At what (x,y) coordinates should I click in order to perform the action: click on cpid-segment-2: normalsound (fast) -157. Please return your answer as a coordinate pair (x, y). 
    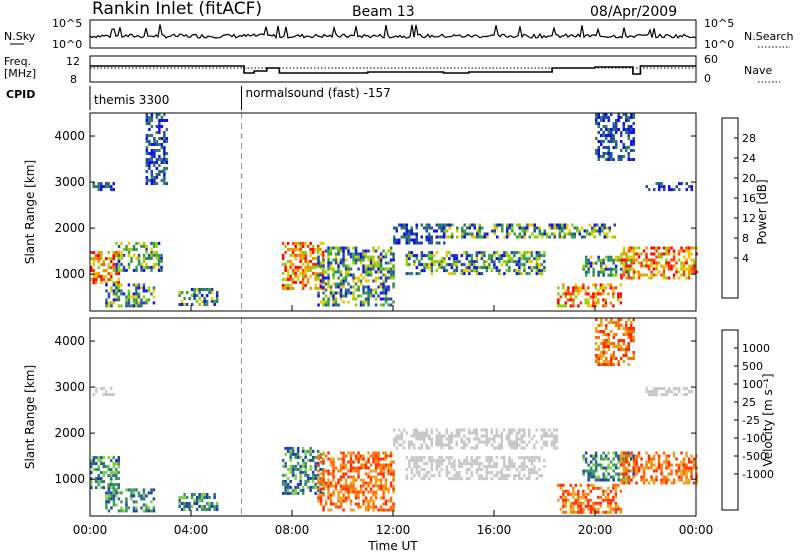
    Looking at the image, I should click on (318, 93).